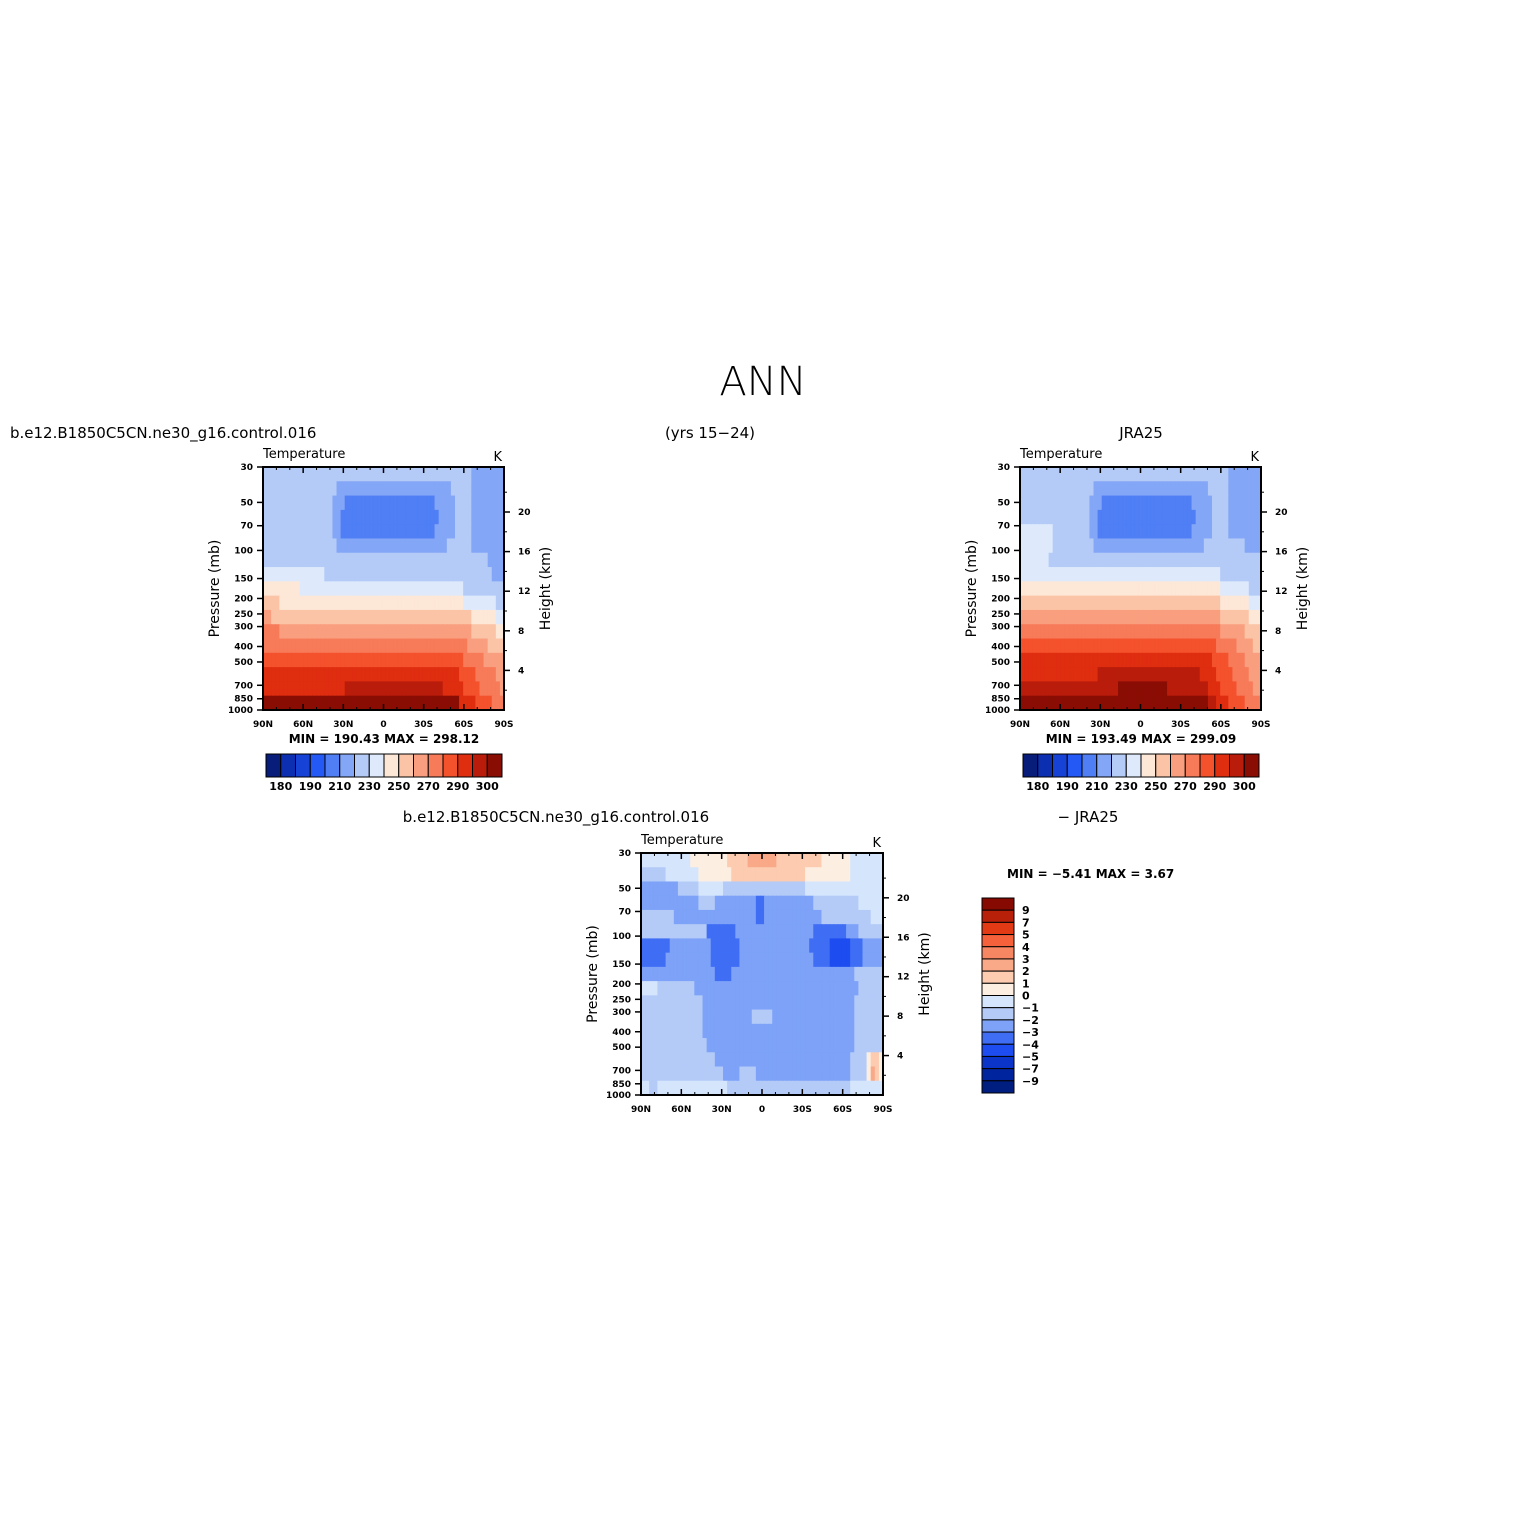  I want to click on colorbar-label: 180, so click(280, 786).